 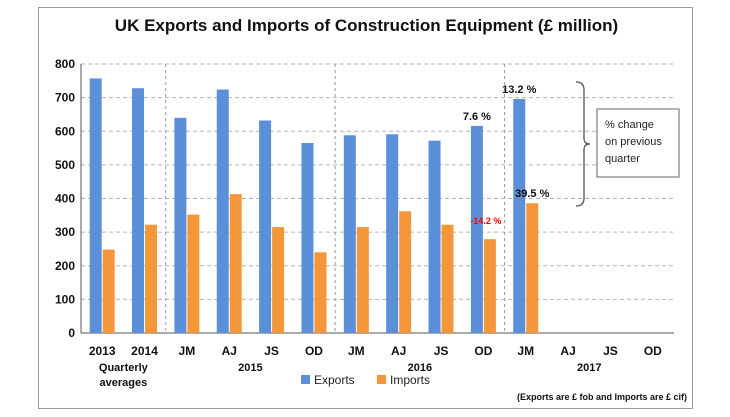 I want to click on legend-swatch-imports, so click(x=381, y=379).